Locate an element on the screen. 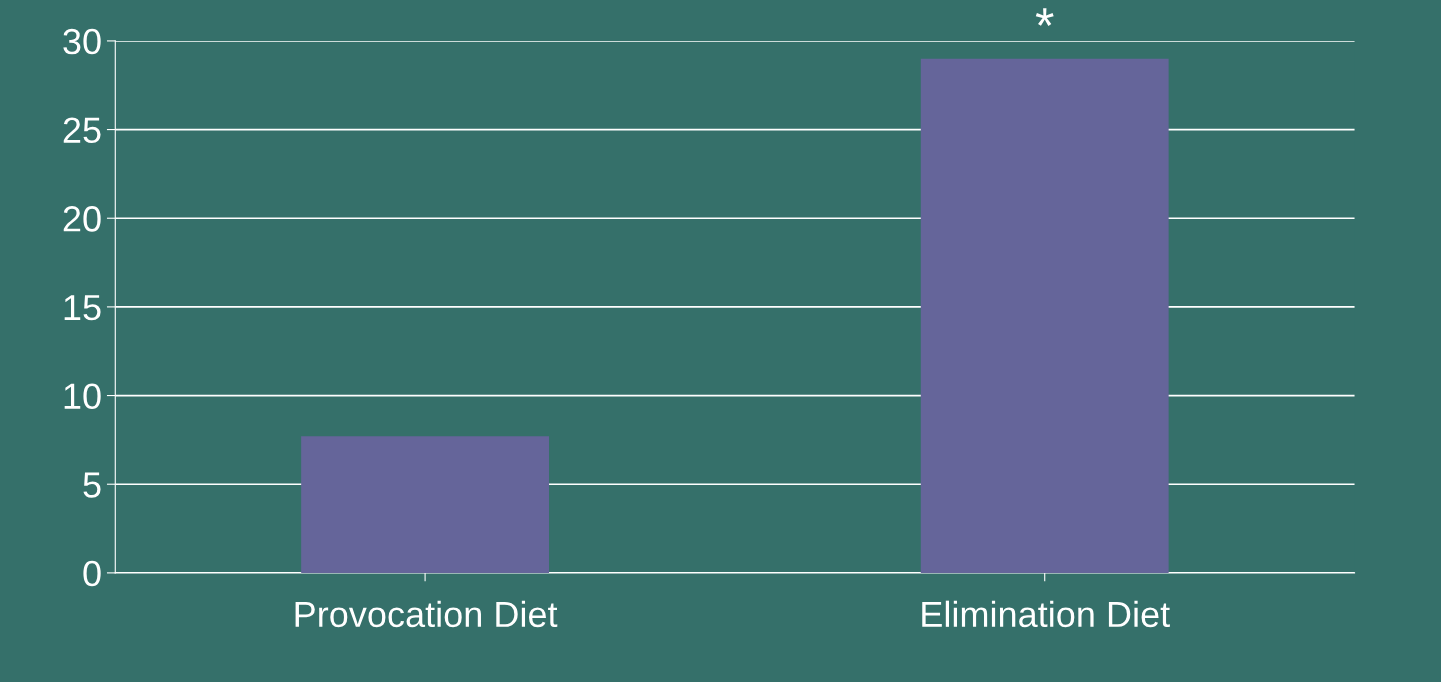 The image size is (1441, 682). y-tick-label: 15 is located at coordinates (82, 308).